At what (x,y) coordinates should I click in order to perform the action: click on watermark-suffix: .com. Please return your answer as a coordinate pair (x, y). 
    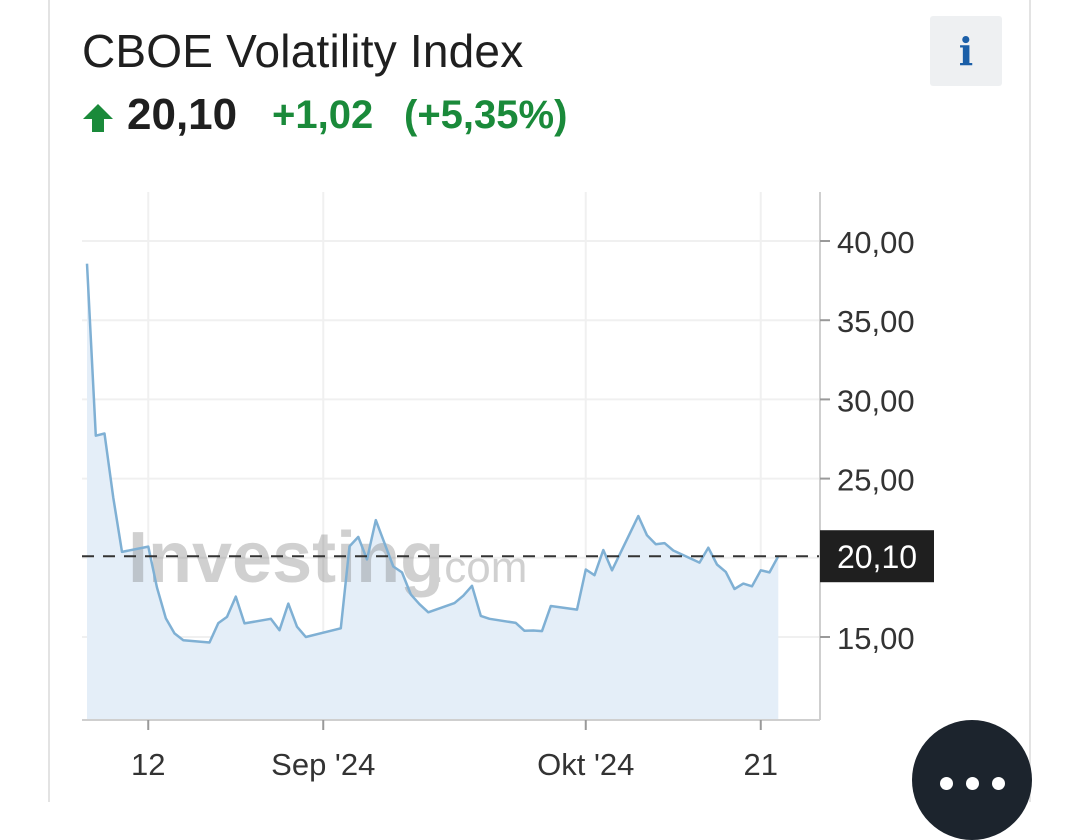
    Looking at the image, I should click on (479, 567).